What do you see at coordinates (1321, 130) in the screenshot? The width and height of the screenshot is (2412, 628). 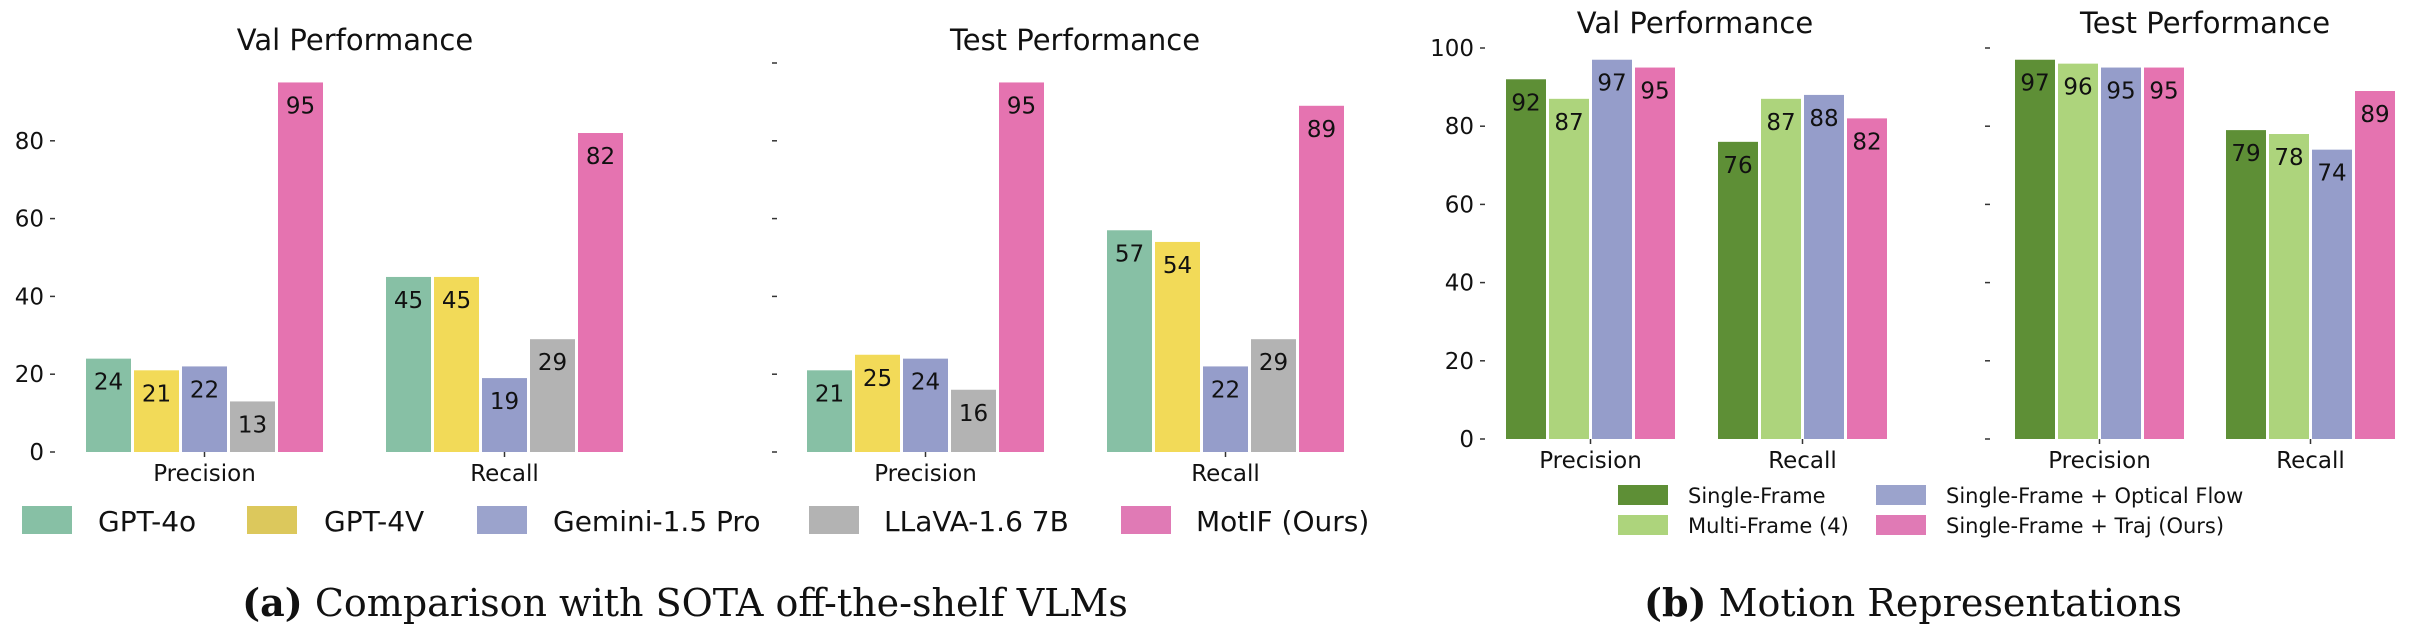 I see `bar-value-label: 89` at bounding box center [1321, 130].